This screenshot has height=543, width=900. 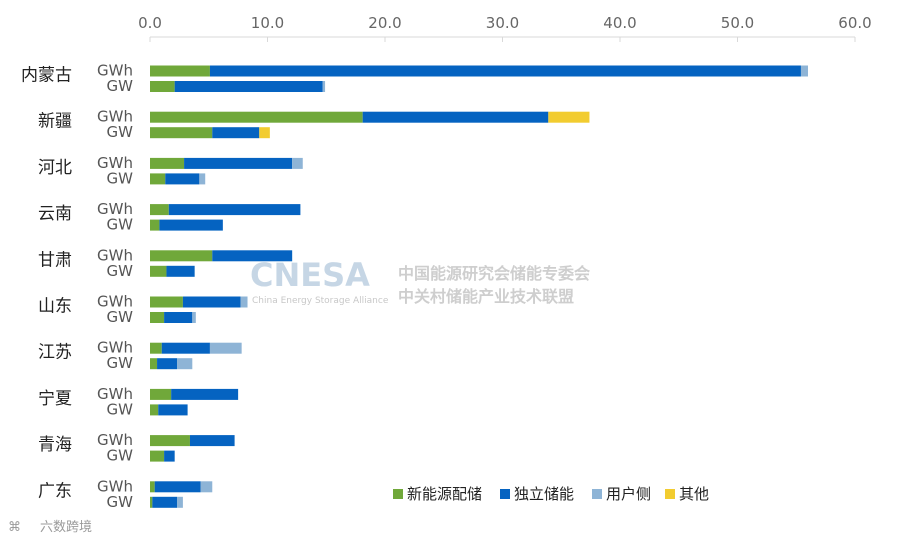 I want to click on watermark-english: China Energy Storage Alliance, so click(x=320, y=301).